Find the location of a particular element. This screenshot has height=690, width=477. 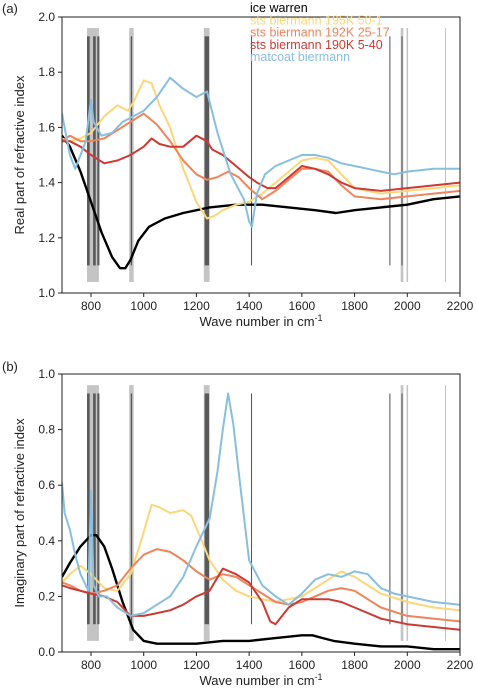

legend-entry: matcoat biermann is located at coordinates (300, 57).